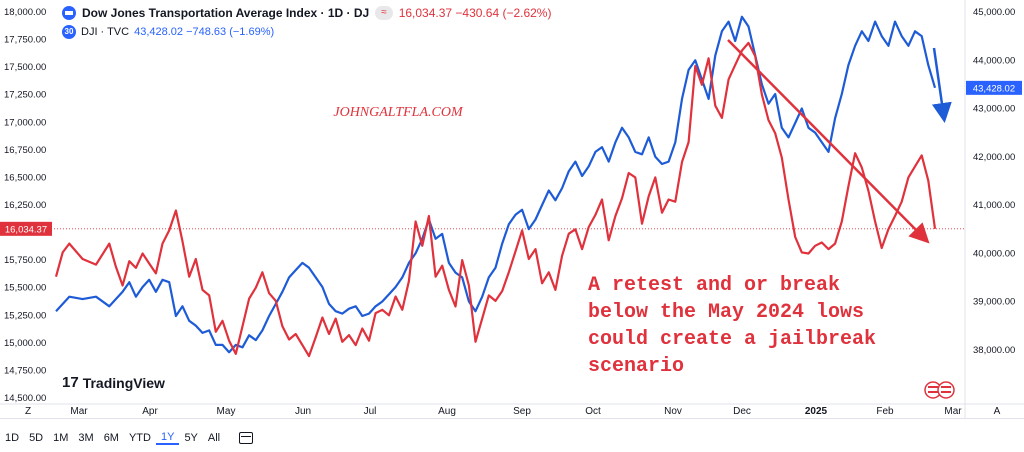 This screenshot has height=452, width=1024. I want to click on right-axis-tick-label: 44,000.00, so click(994, 60).